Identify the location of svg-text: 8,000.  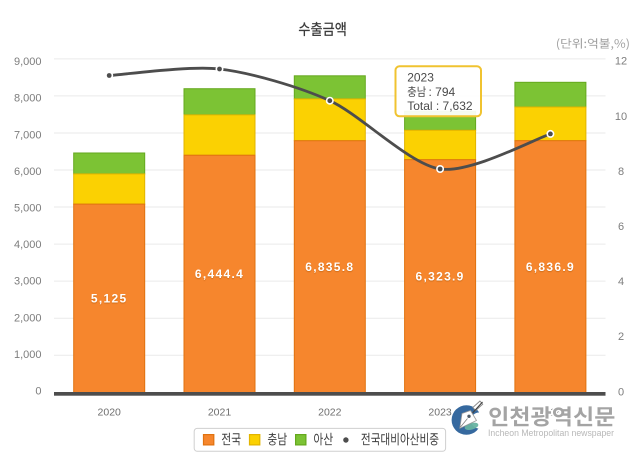
(28, 99).